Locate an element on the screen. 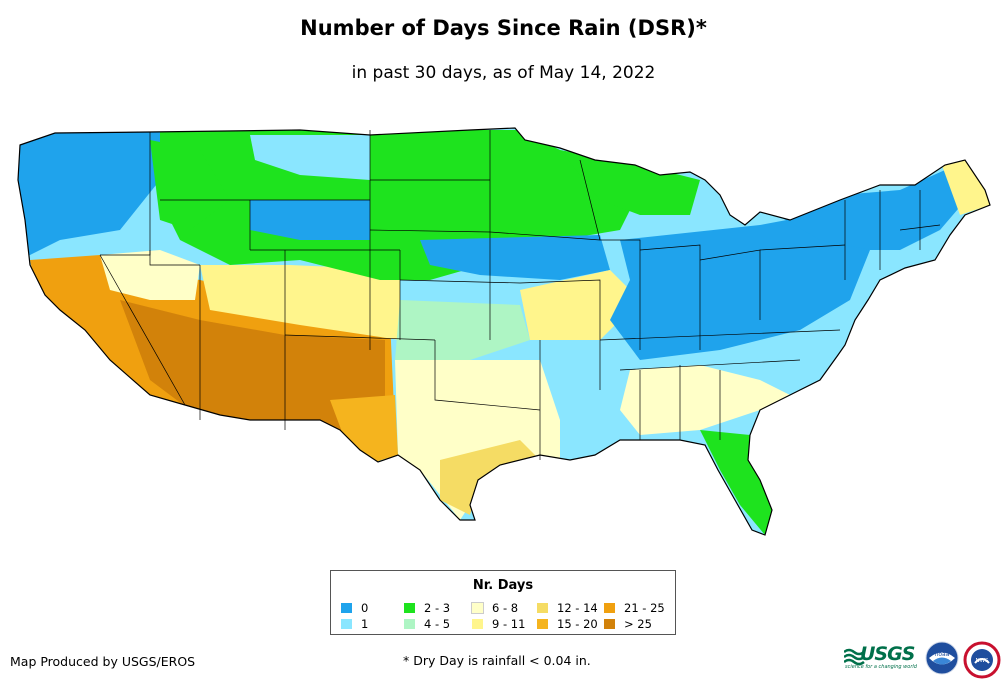 This screenshot has height=691, width=1007. legend-label: 15 - 20 is located at coordinates (577, 624).